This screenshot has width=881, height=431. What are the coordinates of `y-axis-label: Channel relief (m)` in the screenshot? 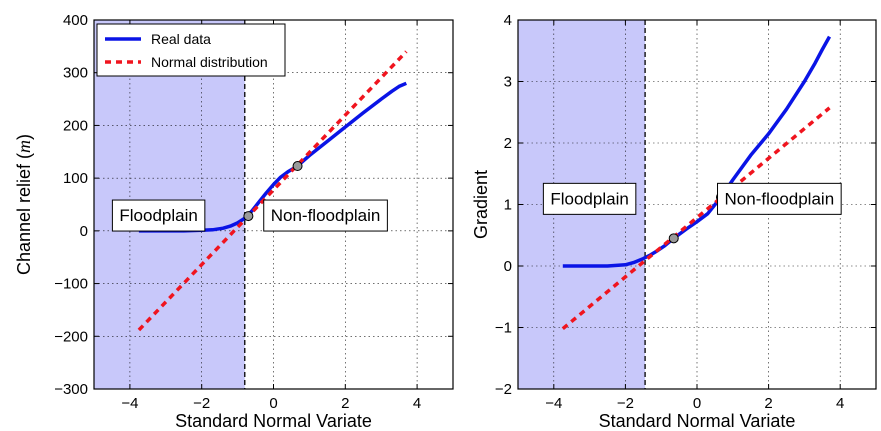 It's located at (24, 204).